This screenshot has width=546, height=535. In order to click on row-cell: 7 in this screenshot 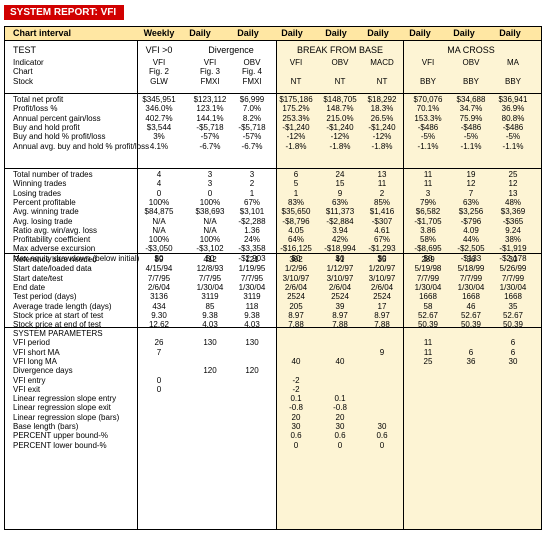, I will do `click(159, 352)`.